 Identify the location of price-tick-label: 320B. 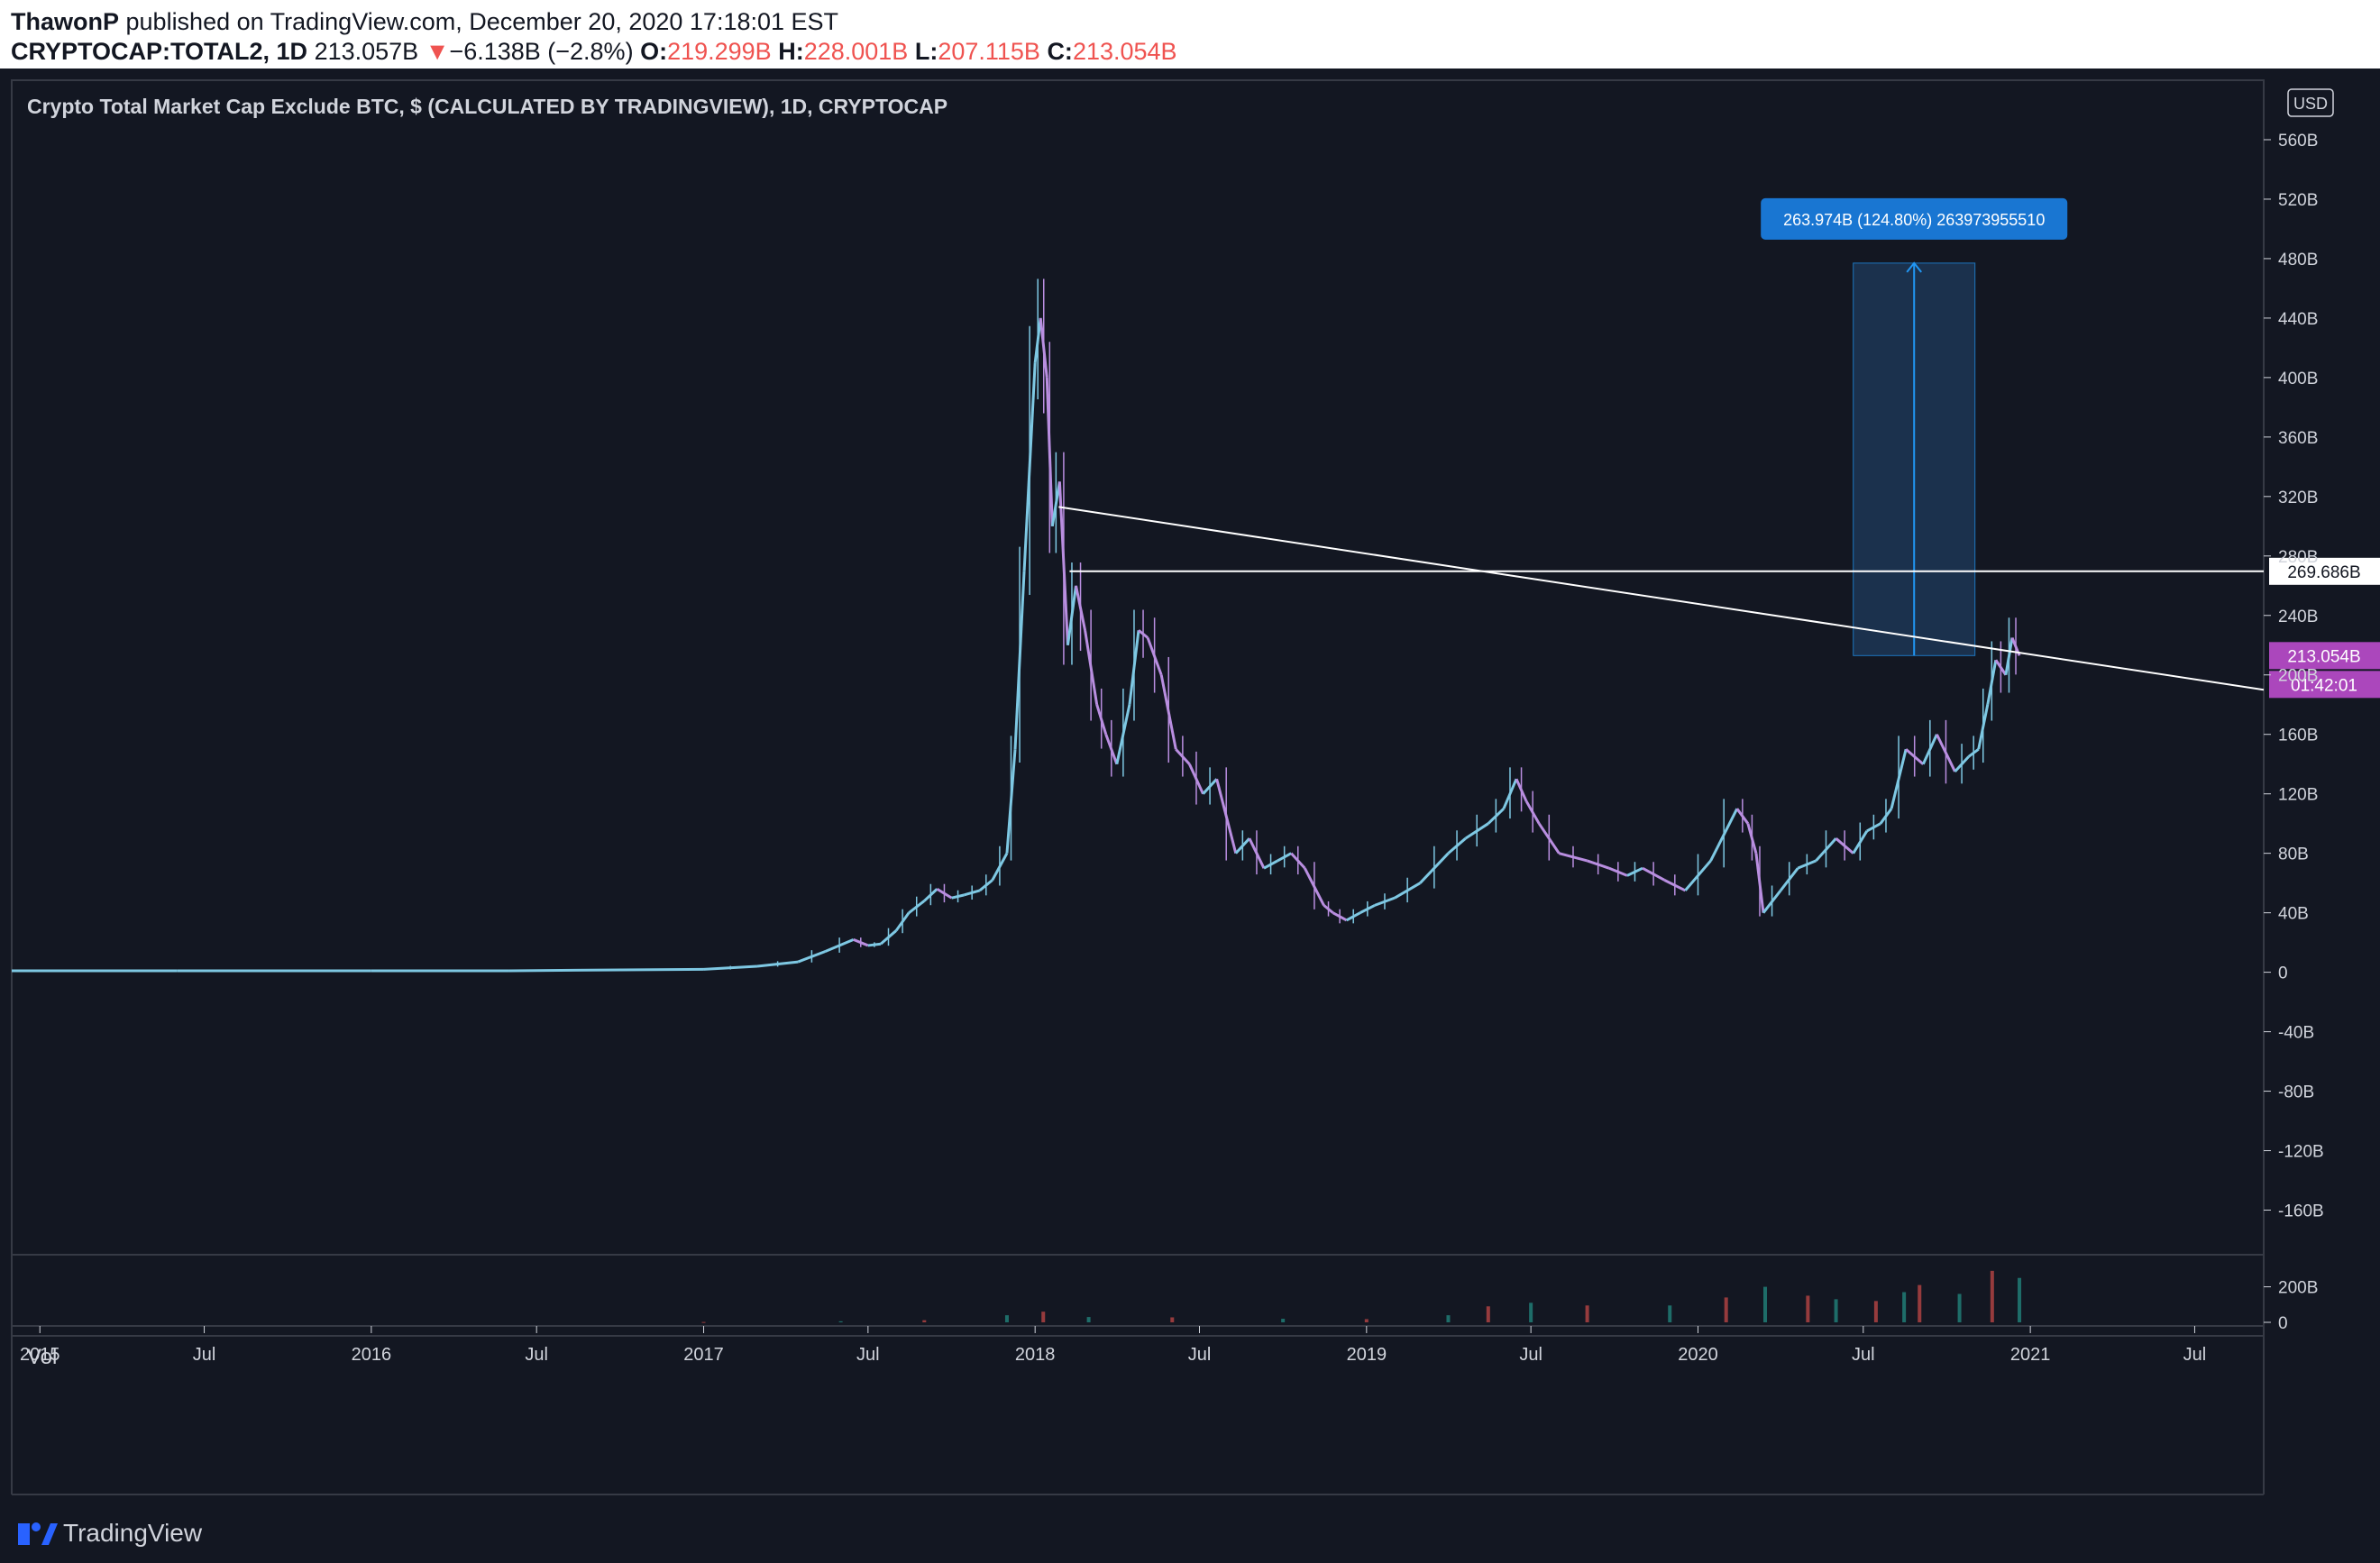
(2298, 498).